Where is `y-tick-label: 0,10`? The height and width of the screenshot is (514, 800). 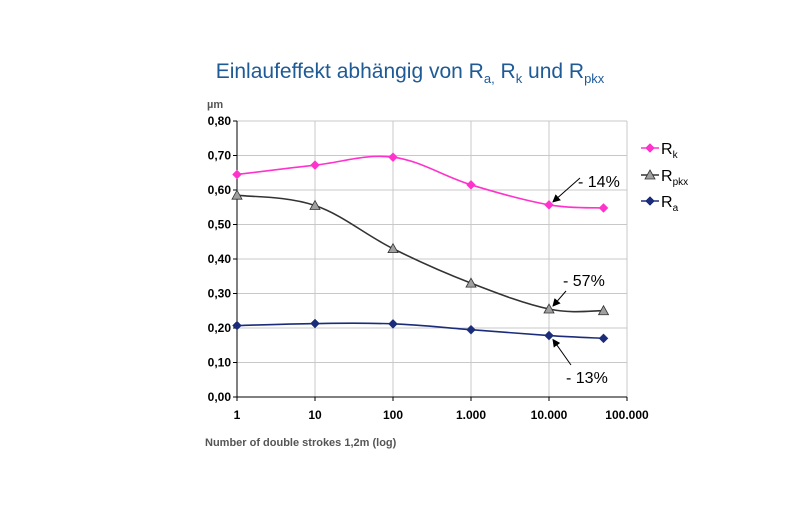
y-tick-label: 0,10 is located at coordinates (220, 363).